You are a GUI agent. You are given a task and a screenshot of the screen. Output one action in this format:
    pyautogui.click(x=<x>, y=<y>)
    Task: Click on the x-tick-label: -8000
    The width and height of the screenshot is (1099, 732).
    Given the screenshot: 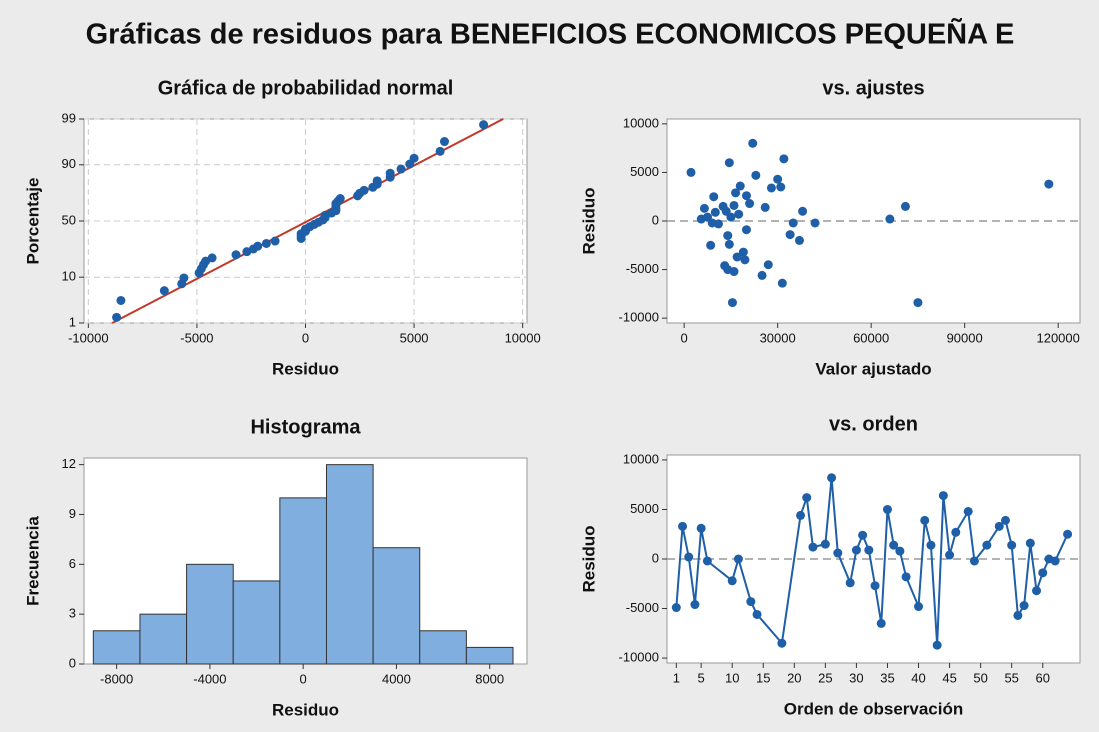 What is the action you would take?
    pyautogui.click(x=116, y=678)
    